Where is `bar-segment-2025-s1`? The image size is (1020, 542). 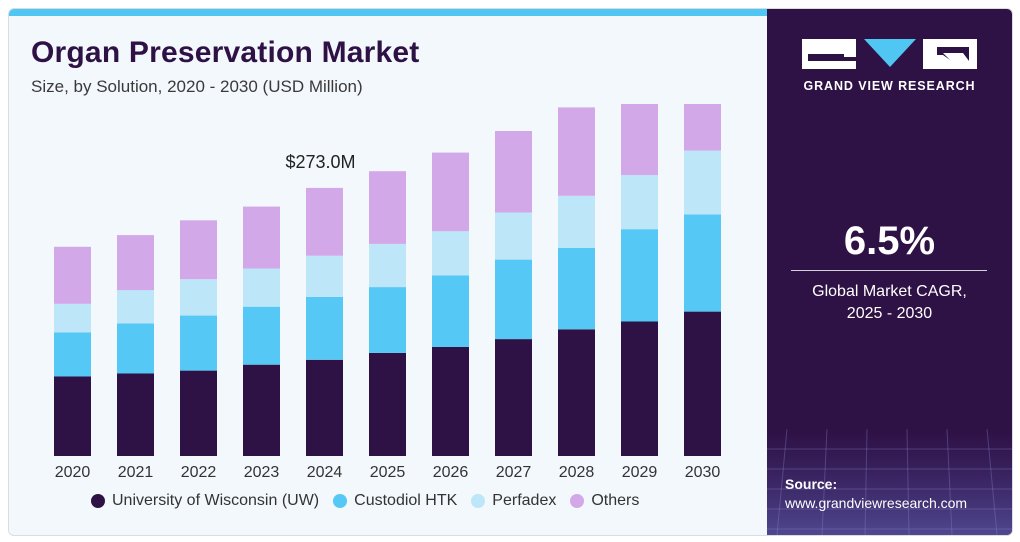
bar-segment-2025-s1 is located at coordinates (387, 320).